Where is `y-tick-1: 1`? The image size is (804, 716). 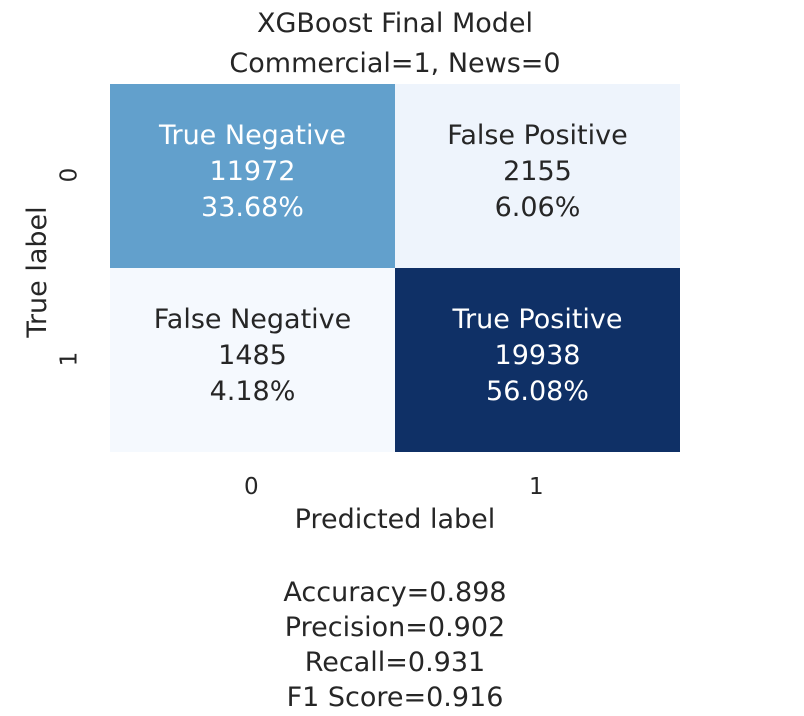
y-tick-1: 1 is located at coordinates (69, 359).